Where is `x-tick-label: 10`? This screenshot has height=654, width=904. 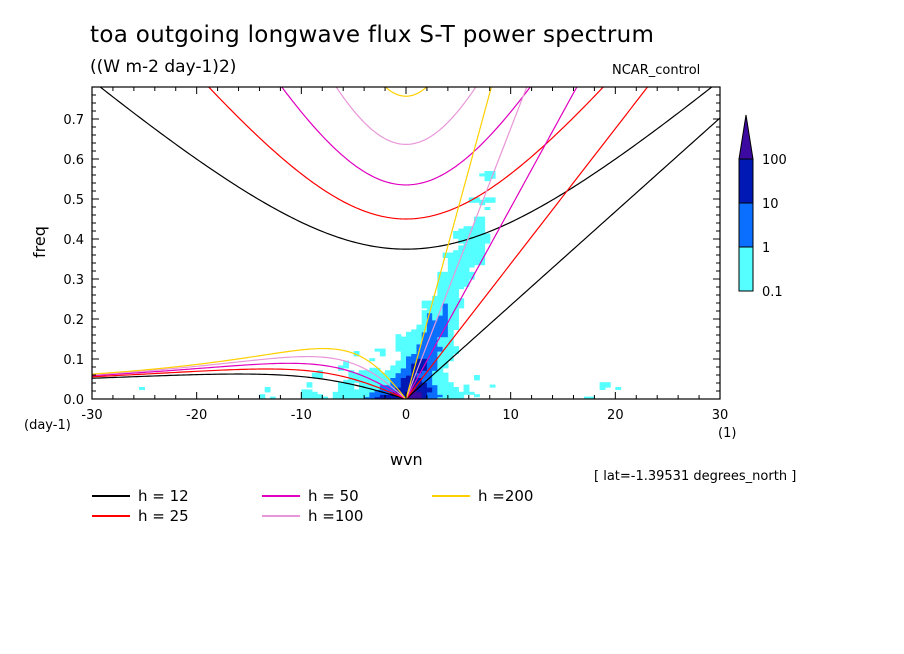
x-tick-label: 10 is located at coordinates (510, 415).